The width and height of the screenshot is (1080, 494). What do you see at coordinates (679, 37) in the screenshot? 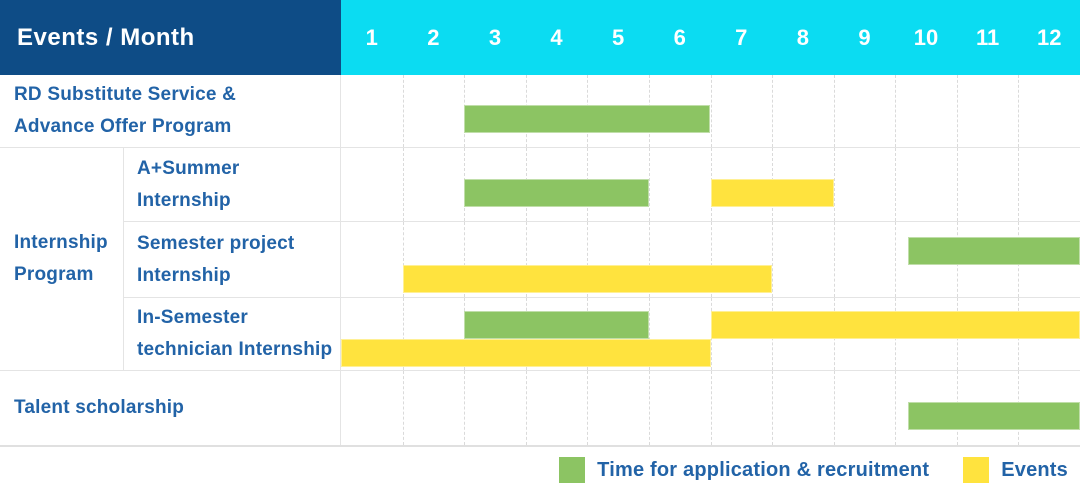
I see `month-header-6: 6` at bounding box center [679, 37].